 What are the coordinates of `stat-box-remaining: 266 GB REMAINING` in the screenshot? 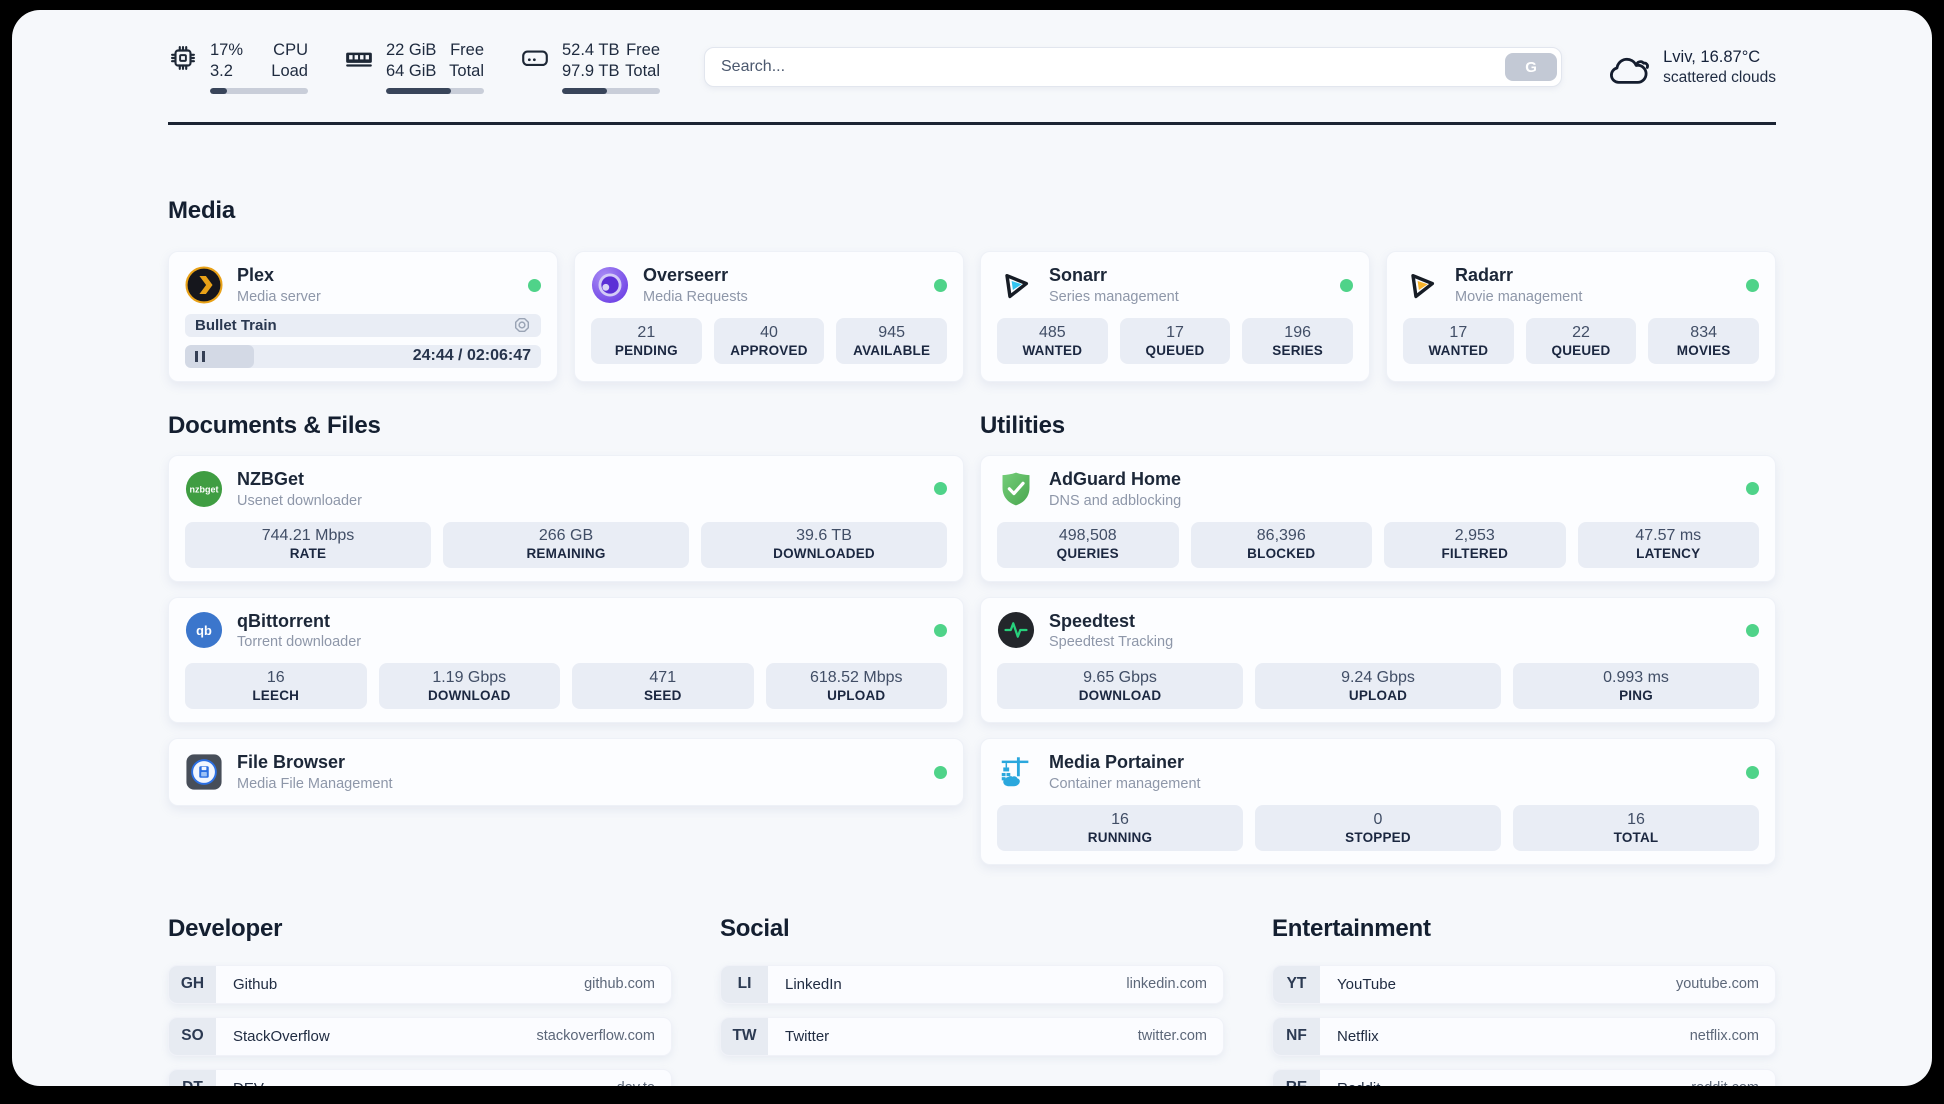 It's located at (566, 544).